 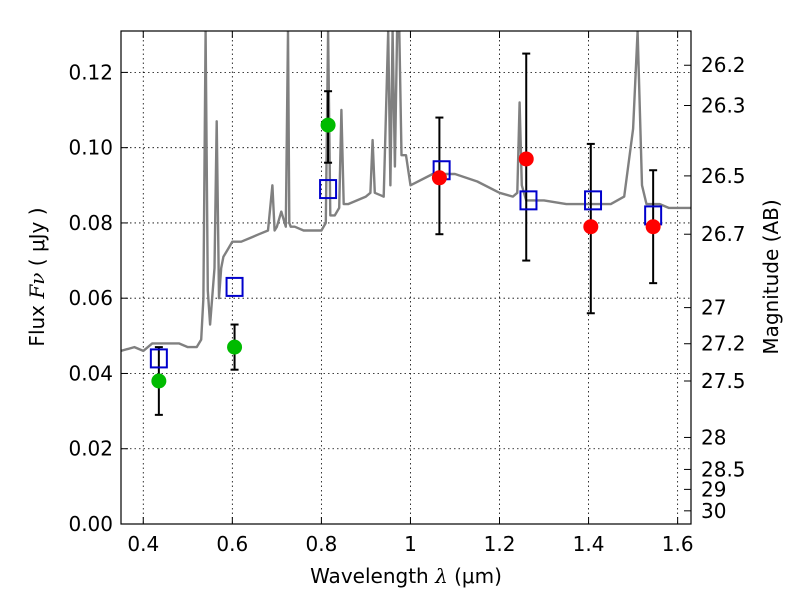 I want to click on y-tick-label: 0.00, so click(x=90, y=524).